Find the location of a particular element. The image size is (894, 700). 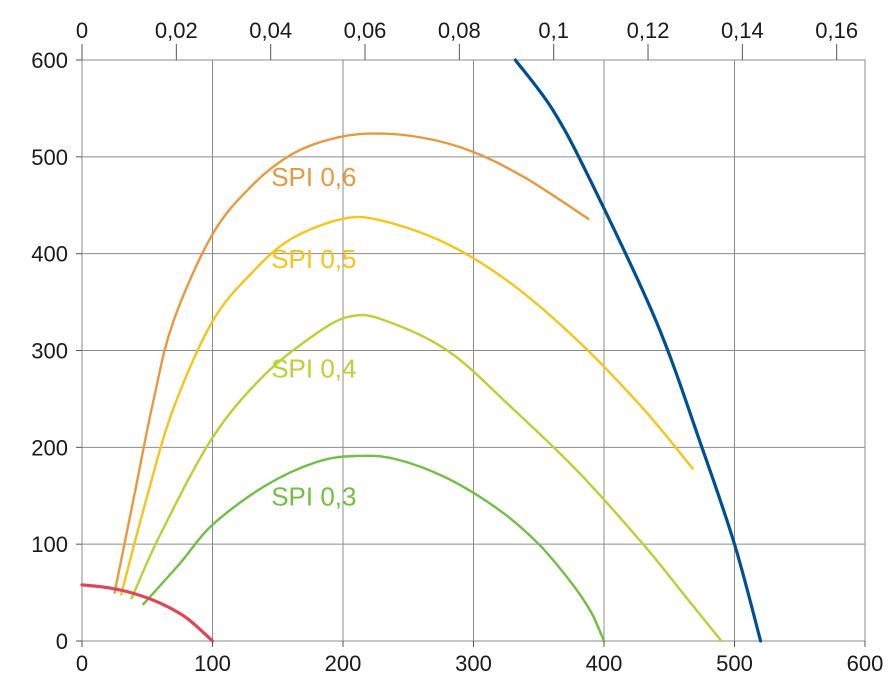

x2-tick-label: 0,02 is located at coordinates (176, 30).